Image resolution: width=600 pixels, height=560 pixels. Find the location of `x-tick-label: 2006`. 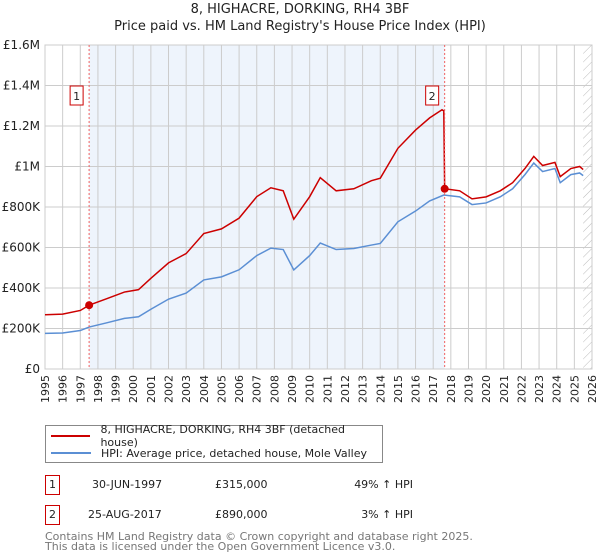

x-tick-label: 2006 is located at coordinates (239, 389).